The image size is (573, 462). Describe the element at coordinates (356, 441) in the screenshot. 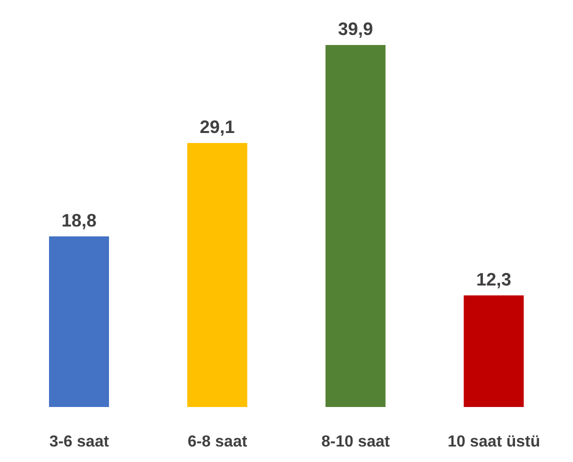

I see `x-tick-label: 8-10 saat` at that location.